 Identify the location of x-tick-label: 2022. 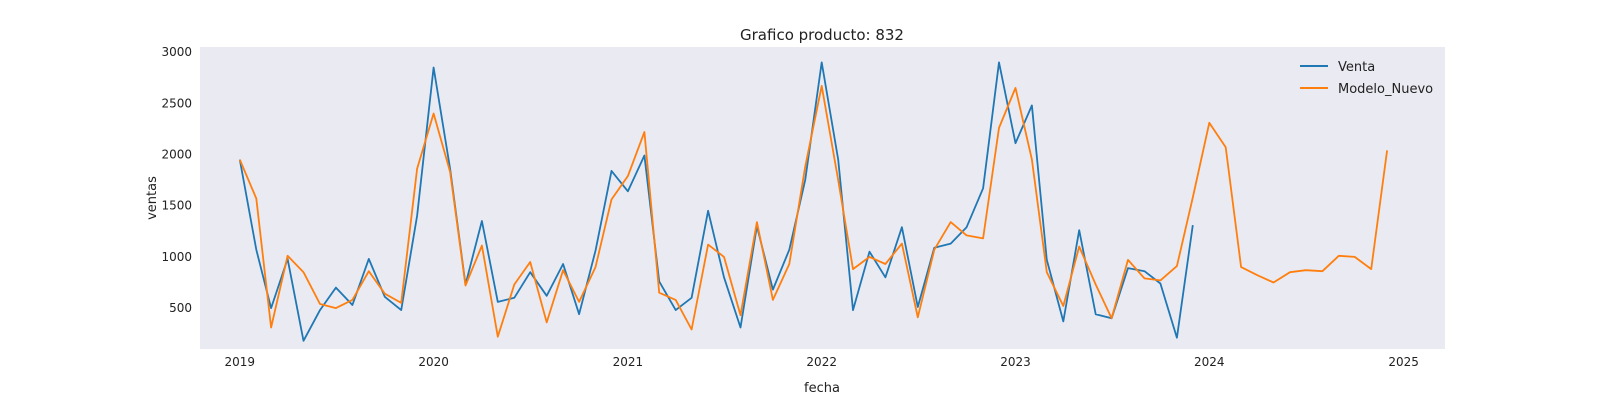
(821, 362).